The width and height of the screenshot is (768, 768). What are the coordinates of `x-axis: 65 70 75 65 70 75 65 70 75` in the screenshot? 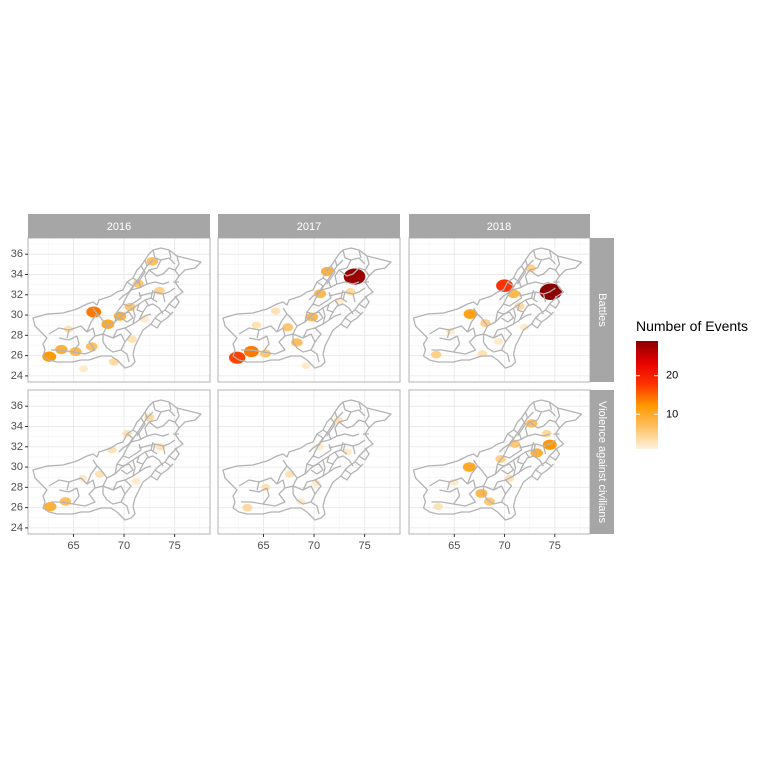 It's located at (314, 543).